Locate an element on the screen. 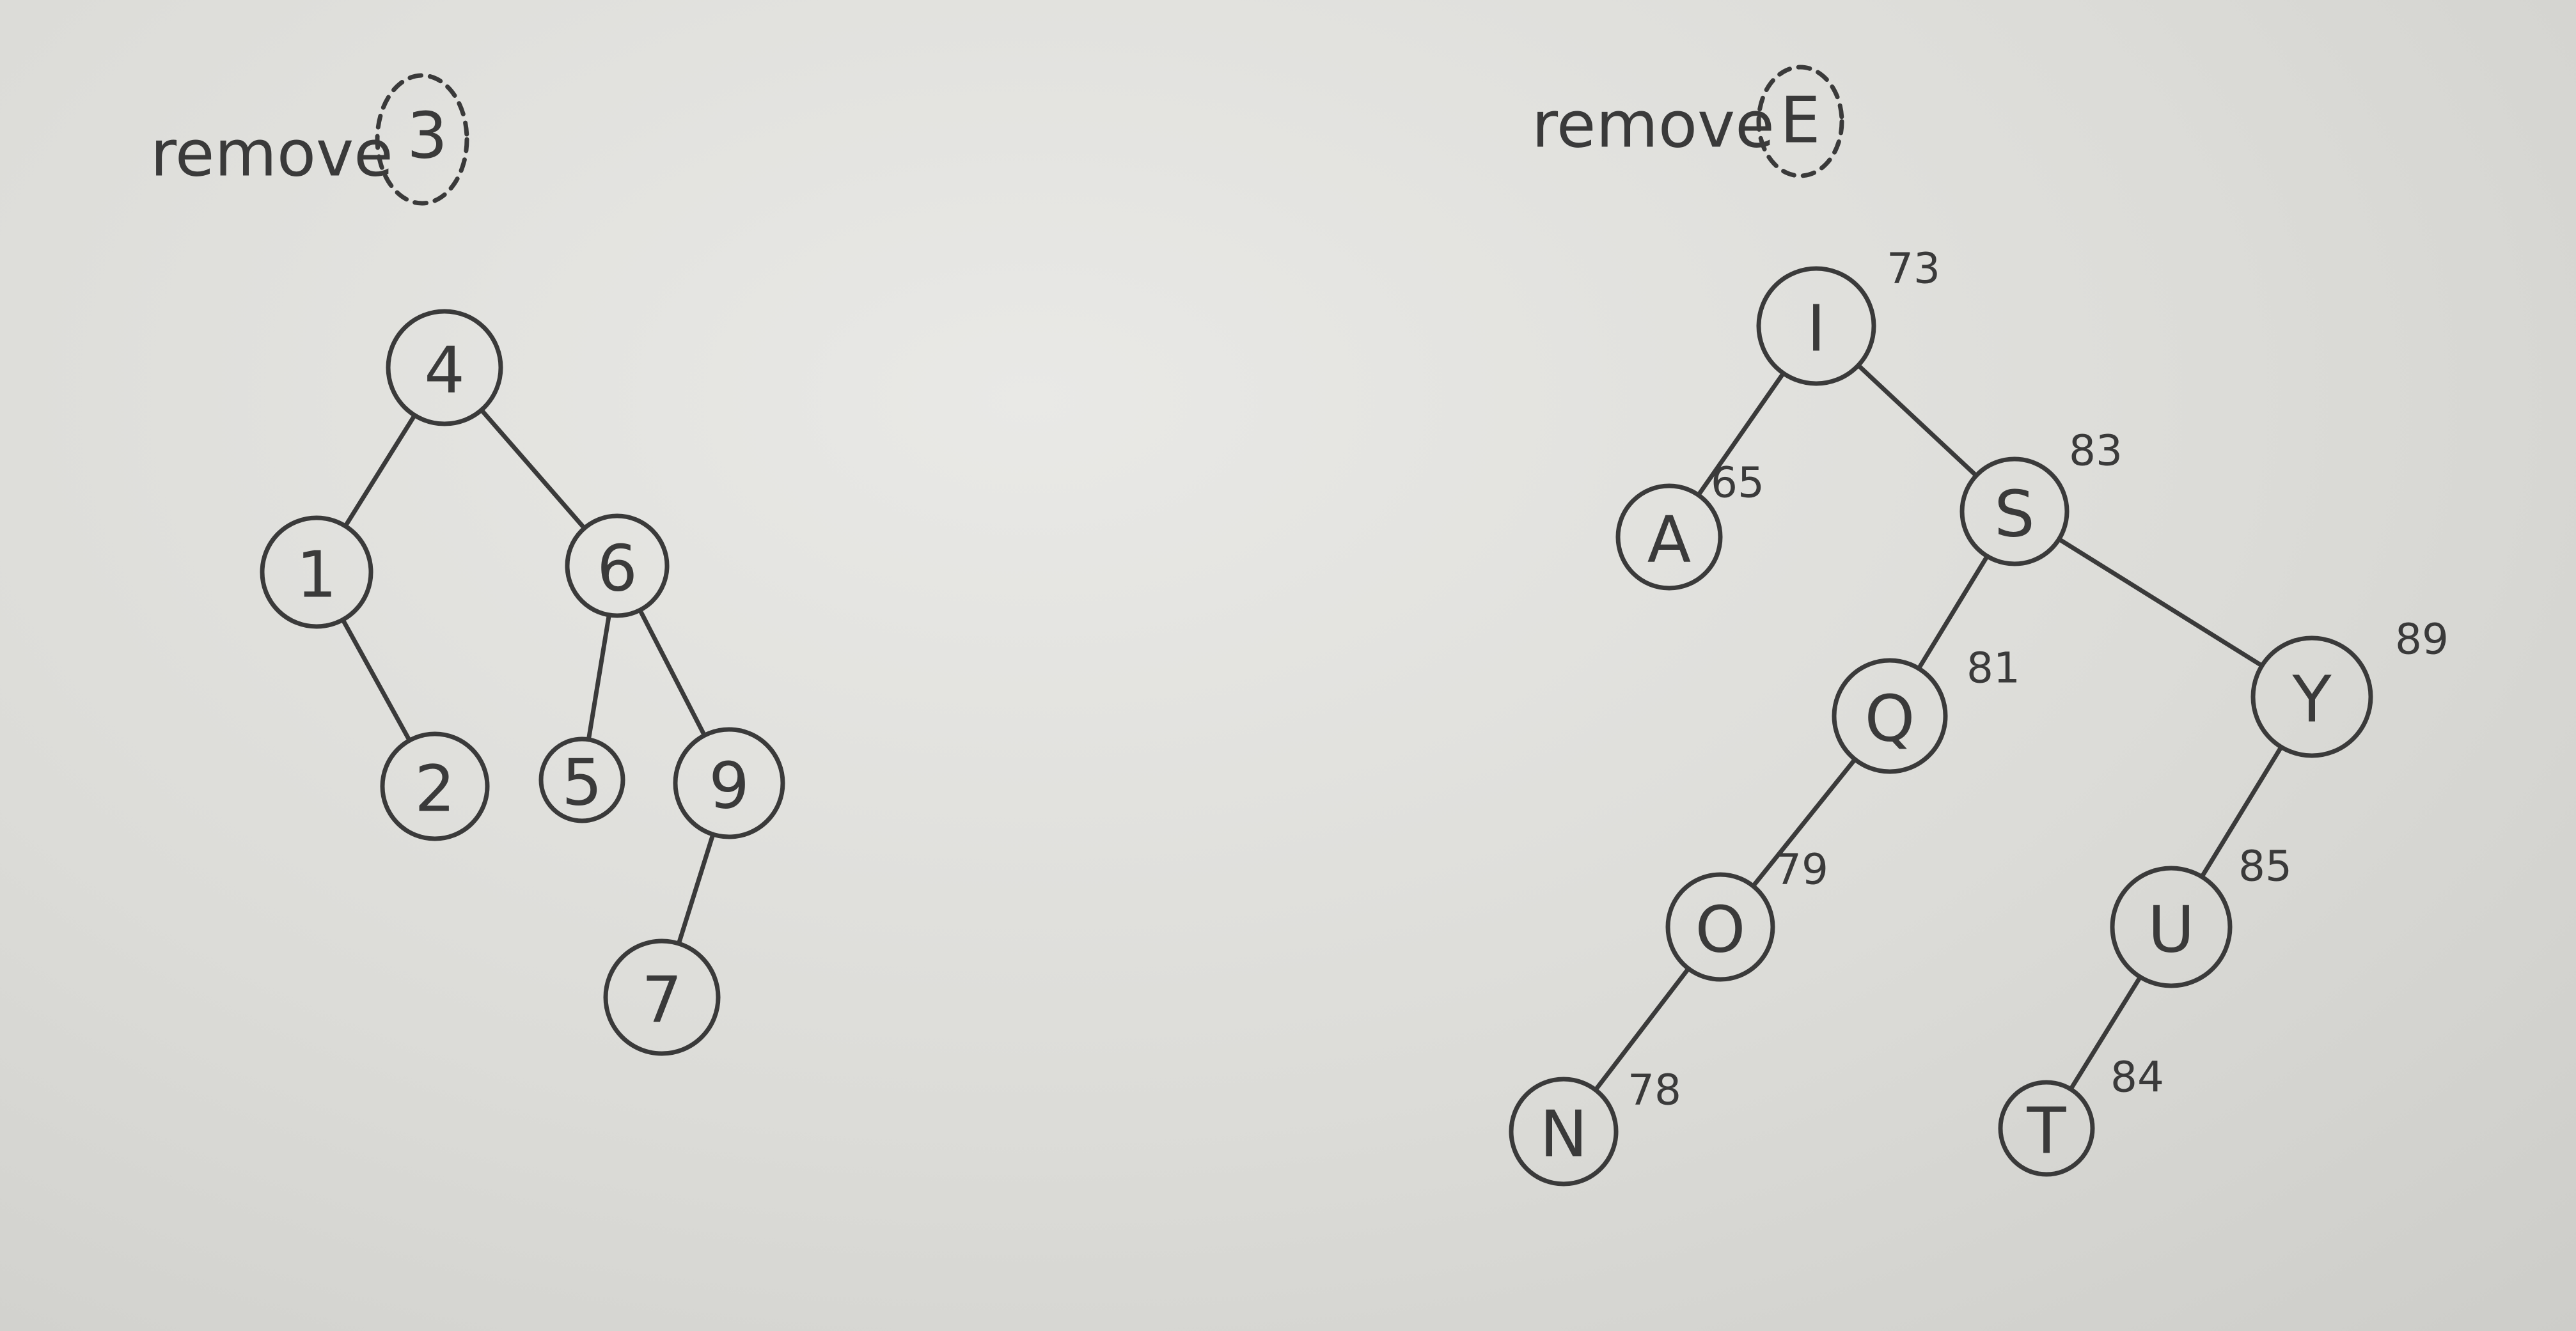 The width and height of the screenshot is (2576, 1331). left-node-4: 4 is located at coordinates (444, 367).